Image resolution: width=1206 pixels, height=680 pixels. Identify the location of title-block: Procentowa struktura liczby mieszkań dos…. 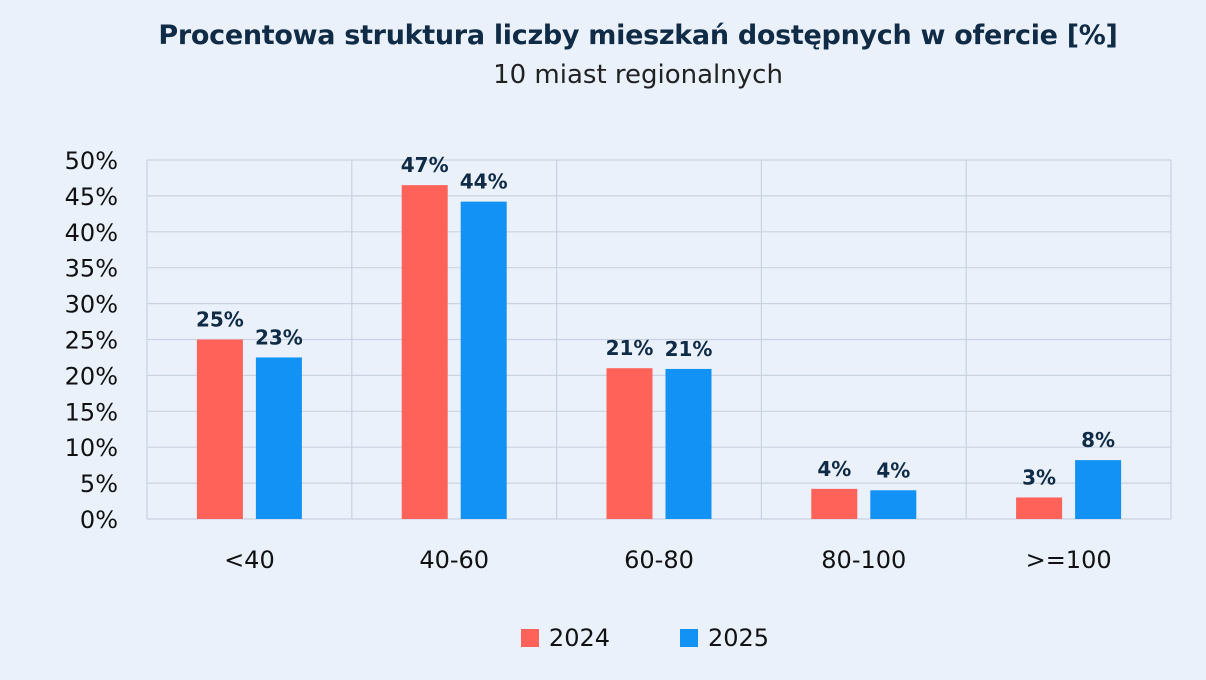
(603, 55).